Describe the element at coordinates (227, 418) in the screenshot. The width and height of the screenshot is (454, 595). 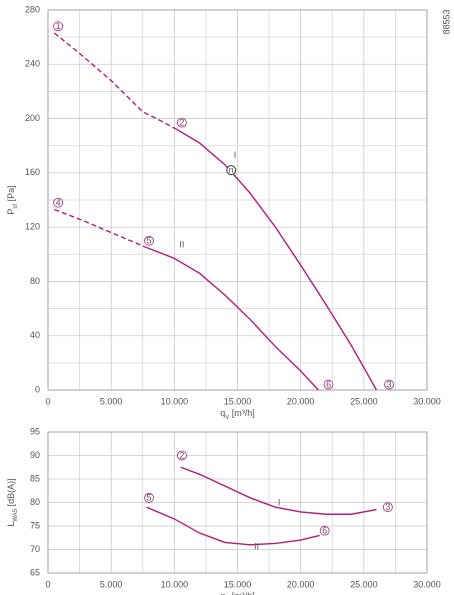
I see `axis-label-sub: V` at that location.